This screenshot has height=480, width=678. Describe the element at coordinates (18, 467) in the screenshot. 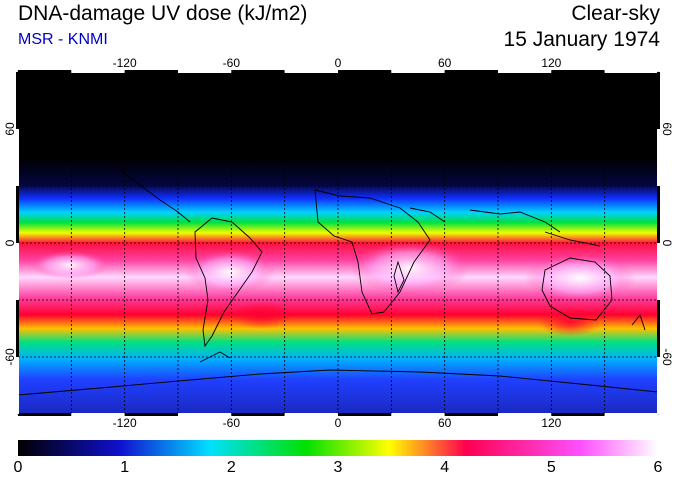

I see `colorbar-label: 0` at that location.